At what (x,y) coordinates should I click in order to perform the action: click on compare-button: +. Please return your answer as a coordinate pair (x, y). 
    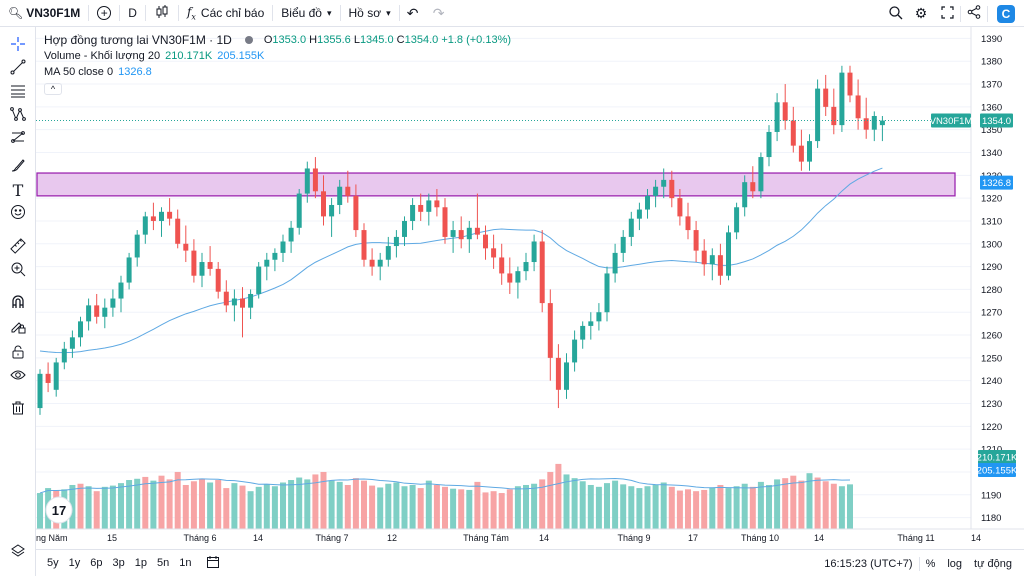
    Looking at the image, I should click on (104, 13).